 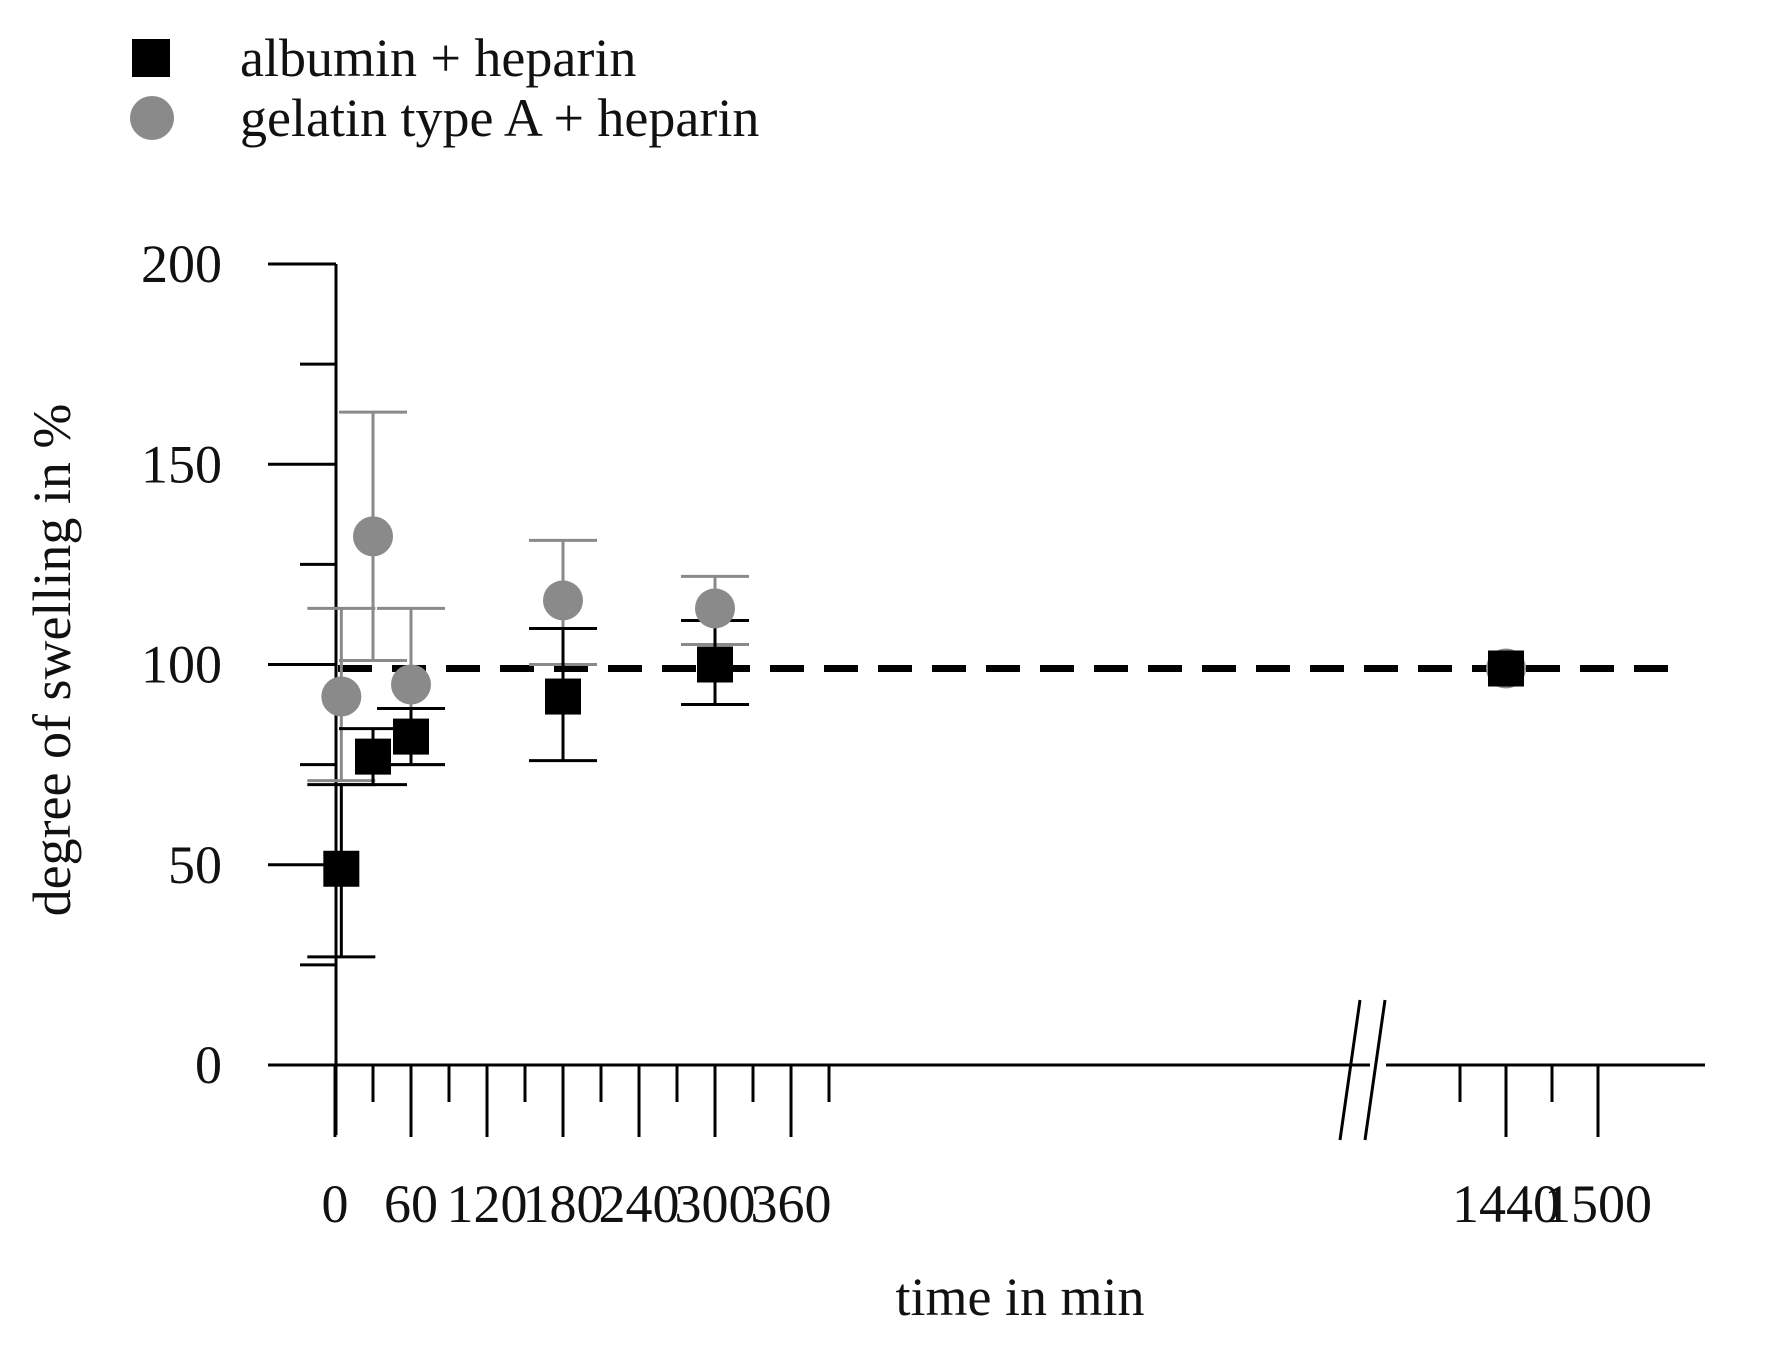 I want to click on error-bars, so click(x=528, y=684).